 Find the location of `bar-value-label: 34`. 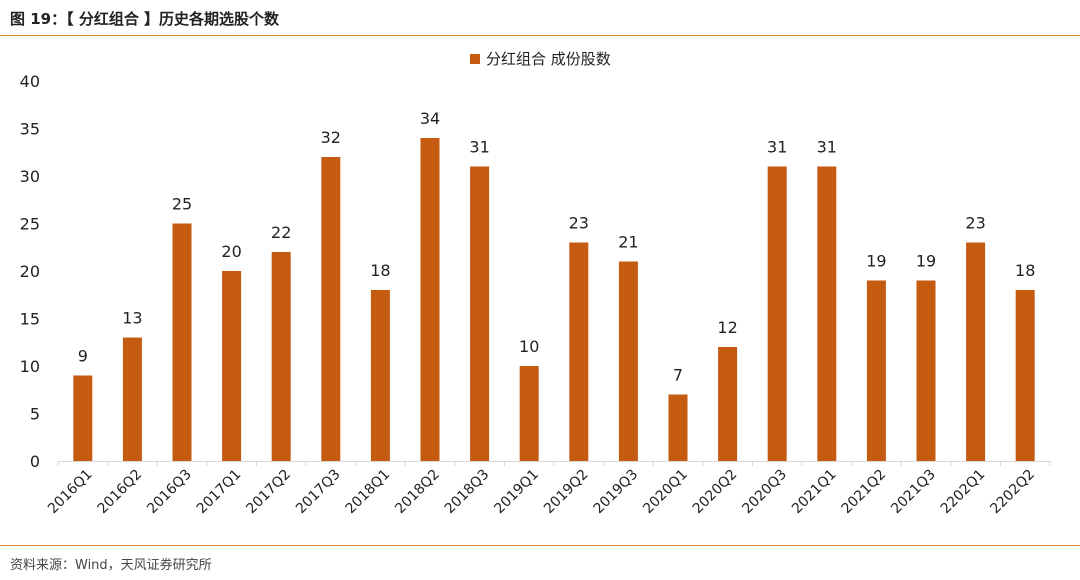

bar-value-label: 34 is located at coordinates (430, 118).